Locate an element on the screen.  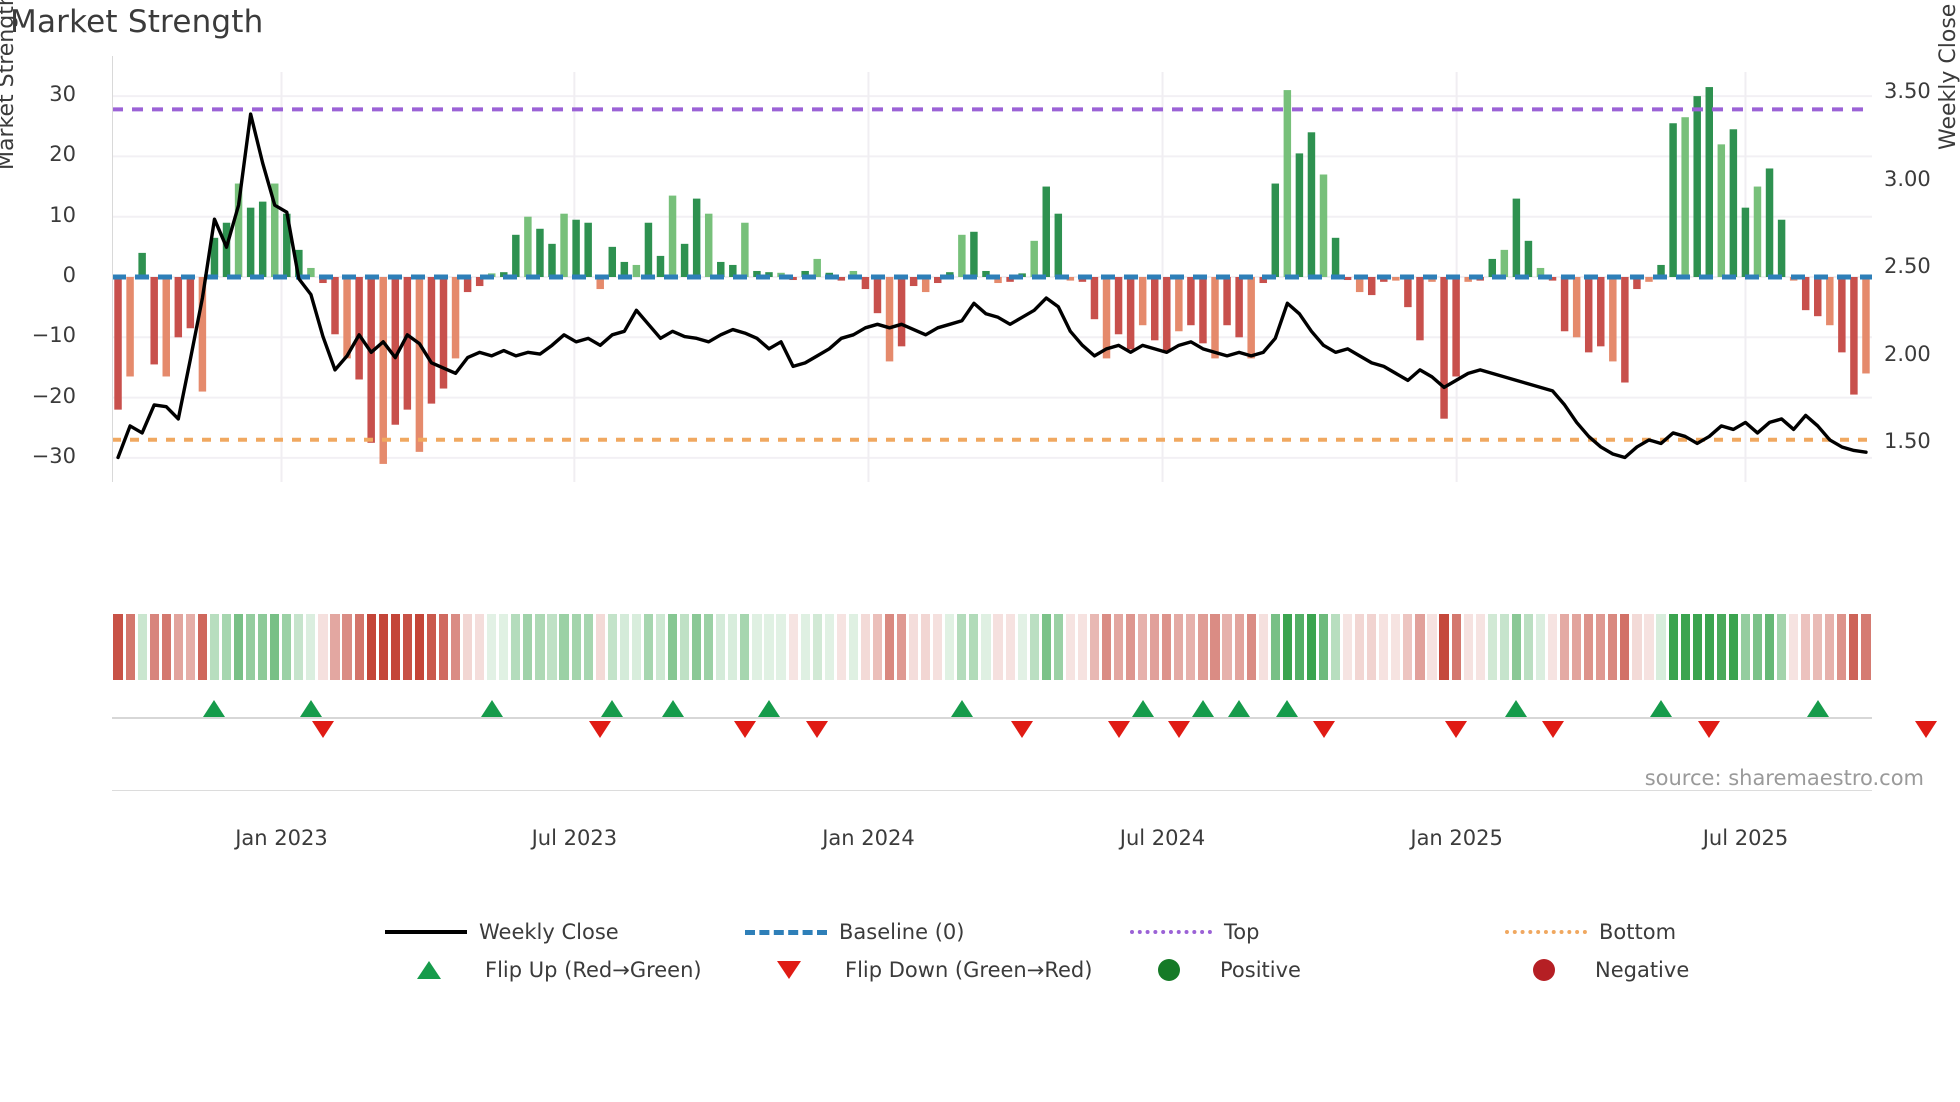
y-axis-left-tick: −10 is located at coordinates (53, 335).